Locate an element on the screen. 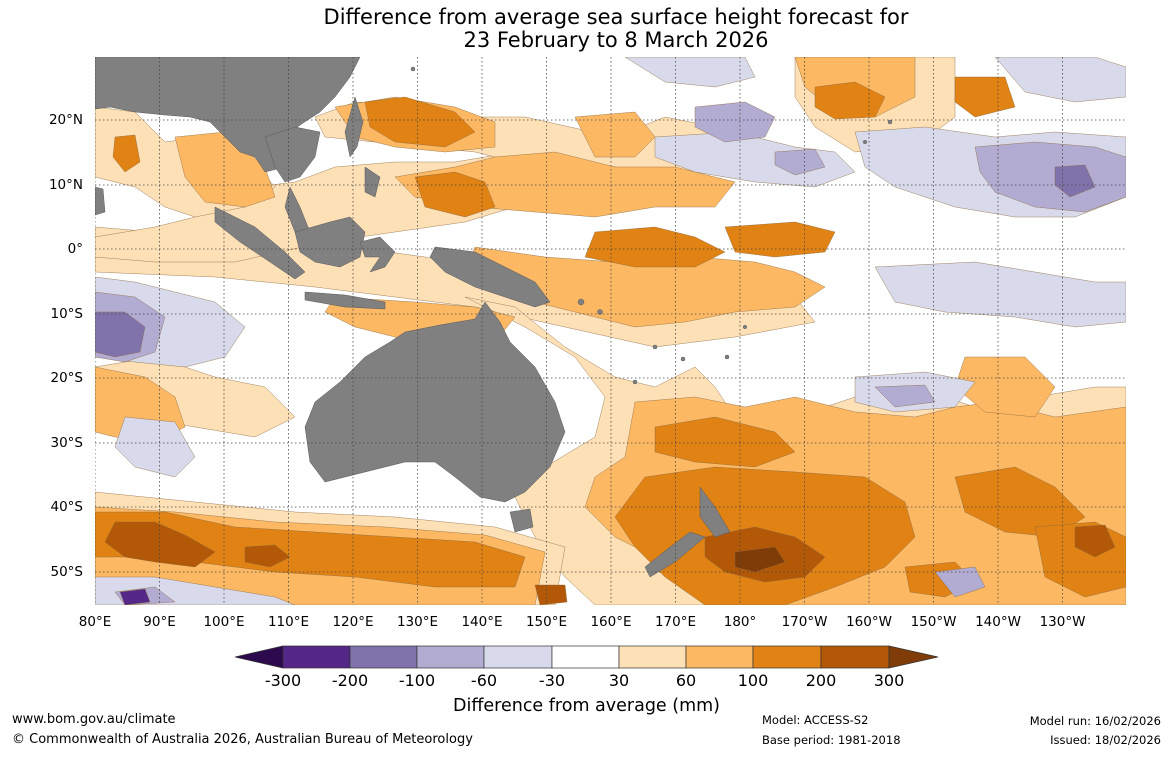 The image size is (1173, 770). java is located at coordinates (345, 300).